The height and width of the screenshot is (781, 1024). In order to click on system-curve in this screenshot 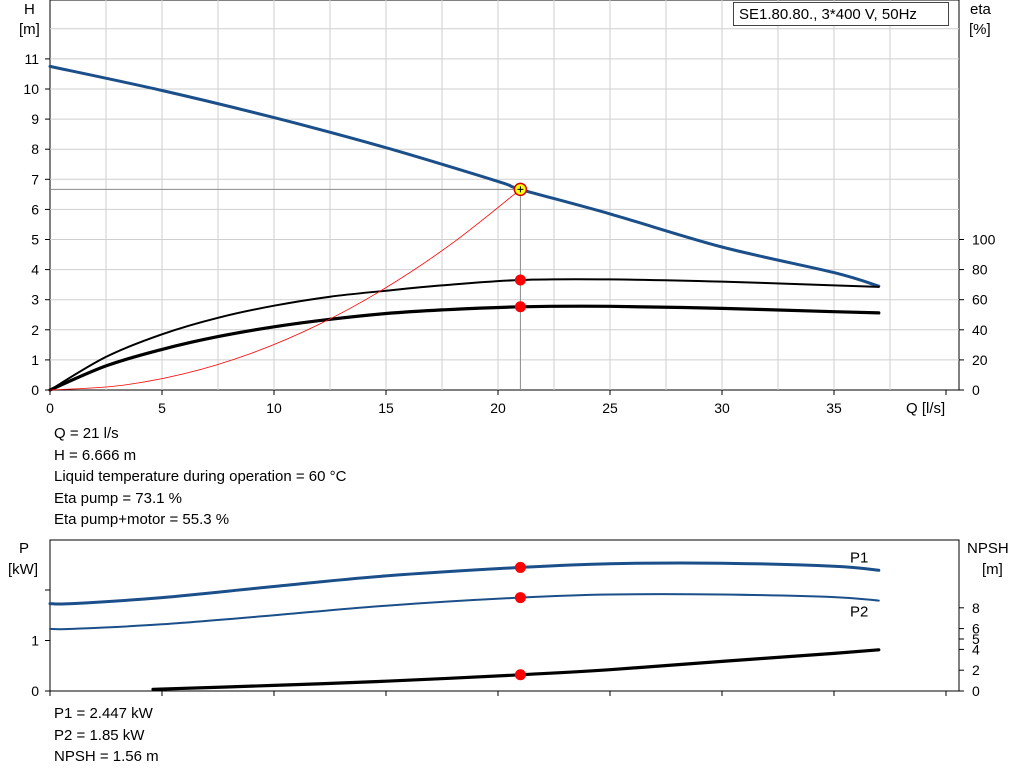, I will do `click(285, 290)`.